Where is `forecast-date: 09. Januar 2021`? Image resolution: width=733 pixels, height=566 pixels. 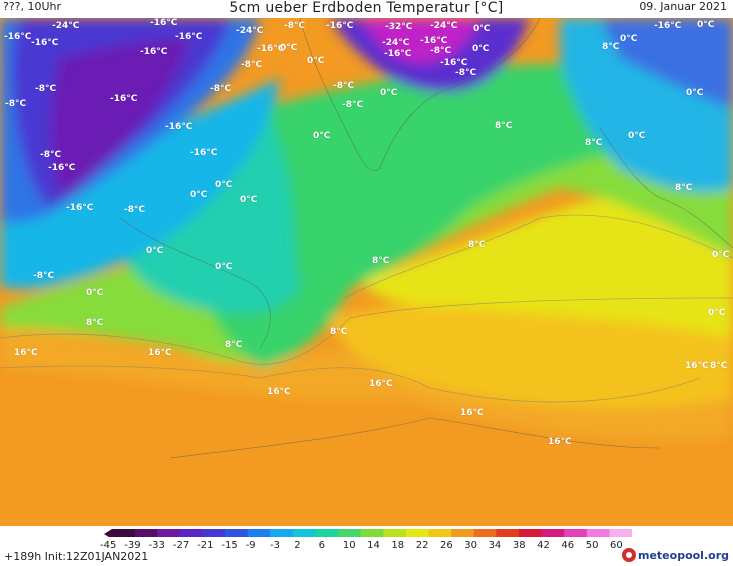 forecast-date: 09. Januar 2021 is located at coordinates (683, 6).